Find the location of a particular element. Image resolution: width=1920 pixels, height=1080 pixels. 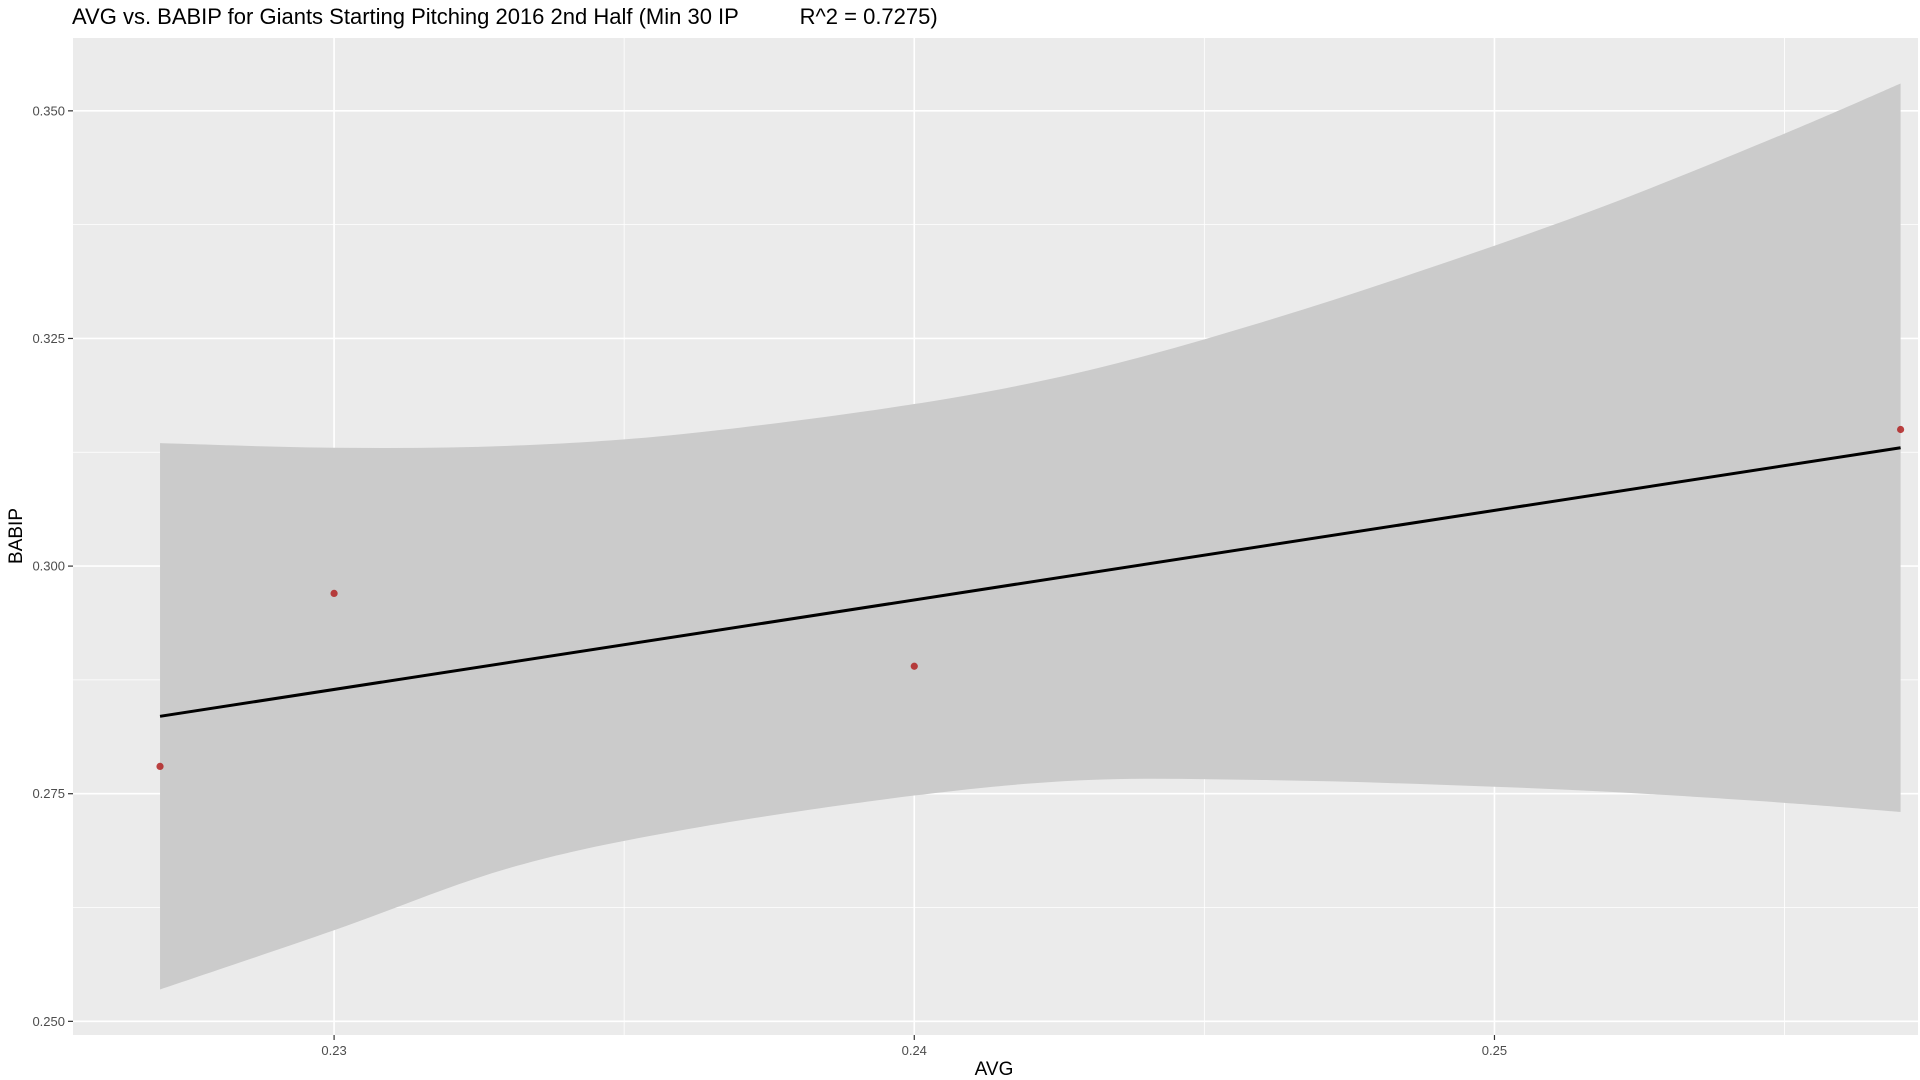

x-tick-label: 0.25 is located at coordinates (1494, 1050).